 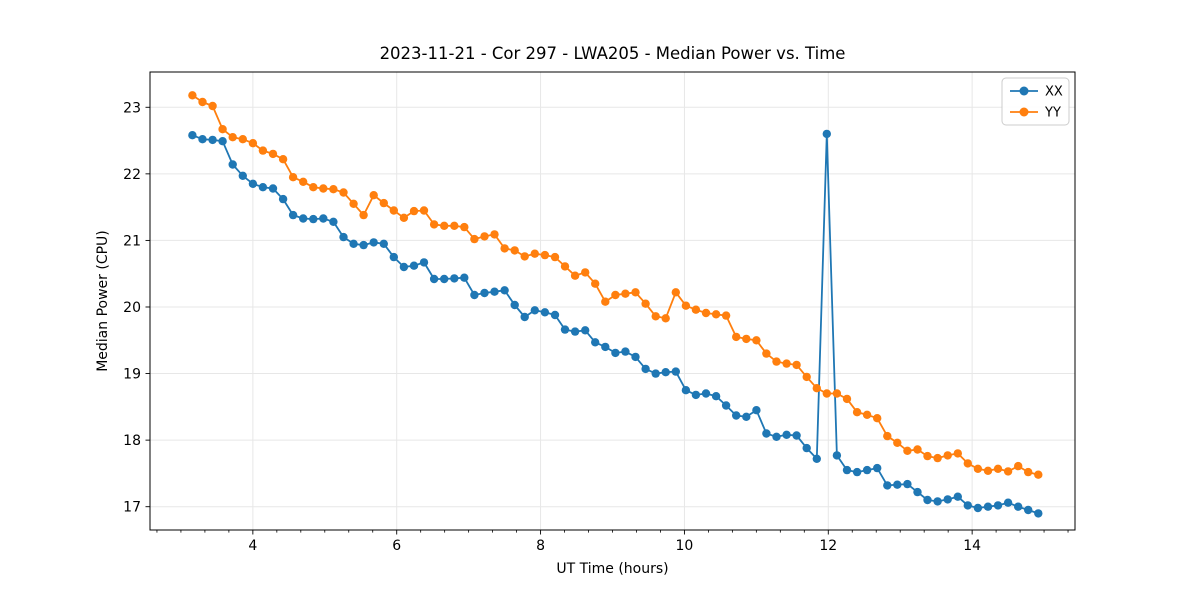 What do you see at coordinates (1052, 113) in the screenshot?
I see `legend-label-YY: YY` at bounding box center [1052, 113].